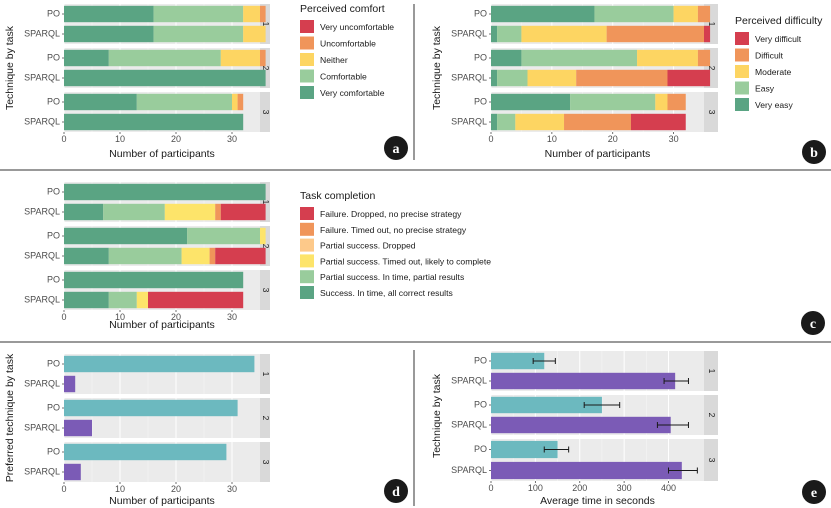 This screenshot has height=508, width=831. What do you see at coordinates (334, 60) in the screenshot?
I see `legend-label: Neither` at bounding box center [334, 60].